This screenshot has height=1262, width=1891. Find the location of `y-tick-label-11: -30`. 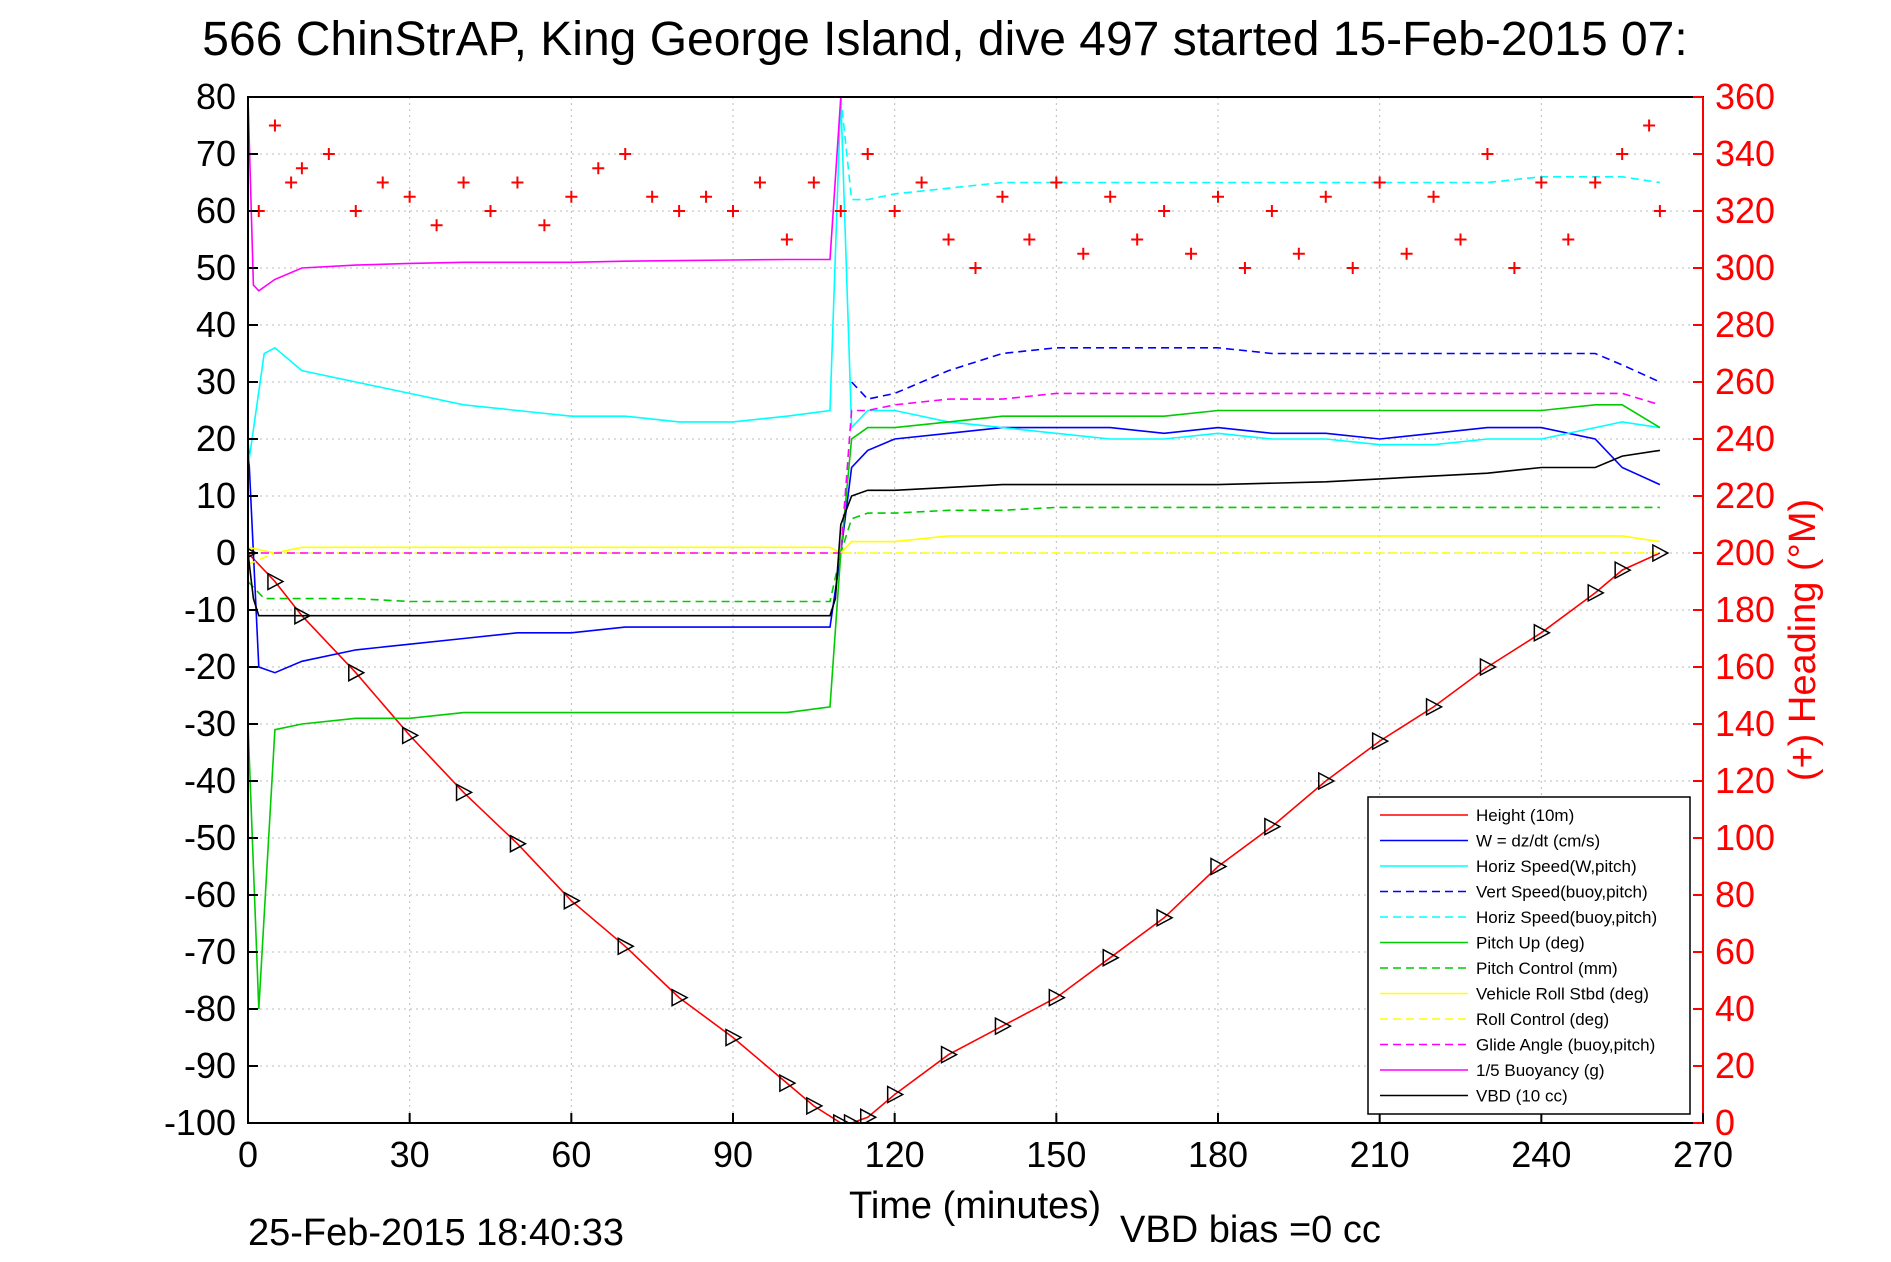

y-tick-label-11: -30 is located at coordinates (210, 723).